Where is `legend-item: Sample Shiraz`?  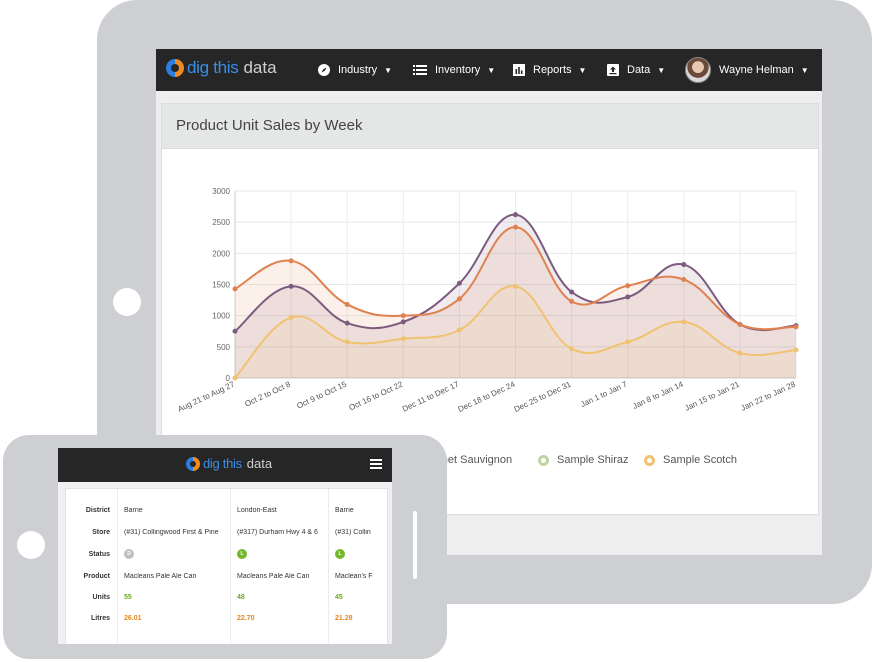
legend-item: Sample Shiraz is located at coordinates (583, 460).